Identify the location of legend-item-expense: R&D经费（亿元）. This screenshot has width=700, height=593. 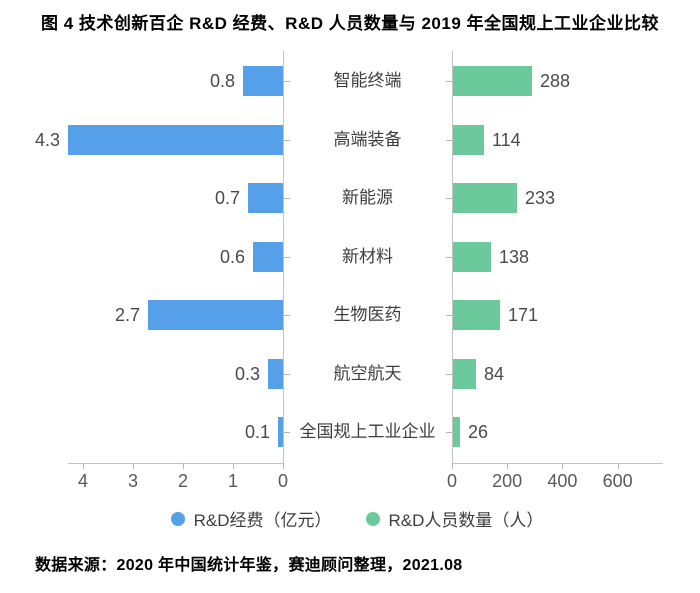
(251, 518).